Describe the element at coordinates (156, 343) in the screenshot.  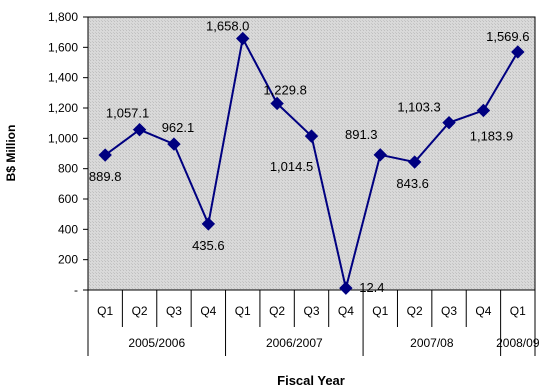
I see `x-group-label: 2005/2006` at that location.